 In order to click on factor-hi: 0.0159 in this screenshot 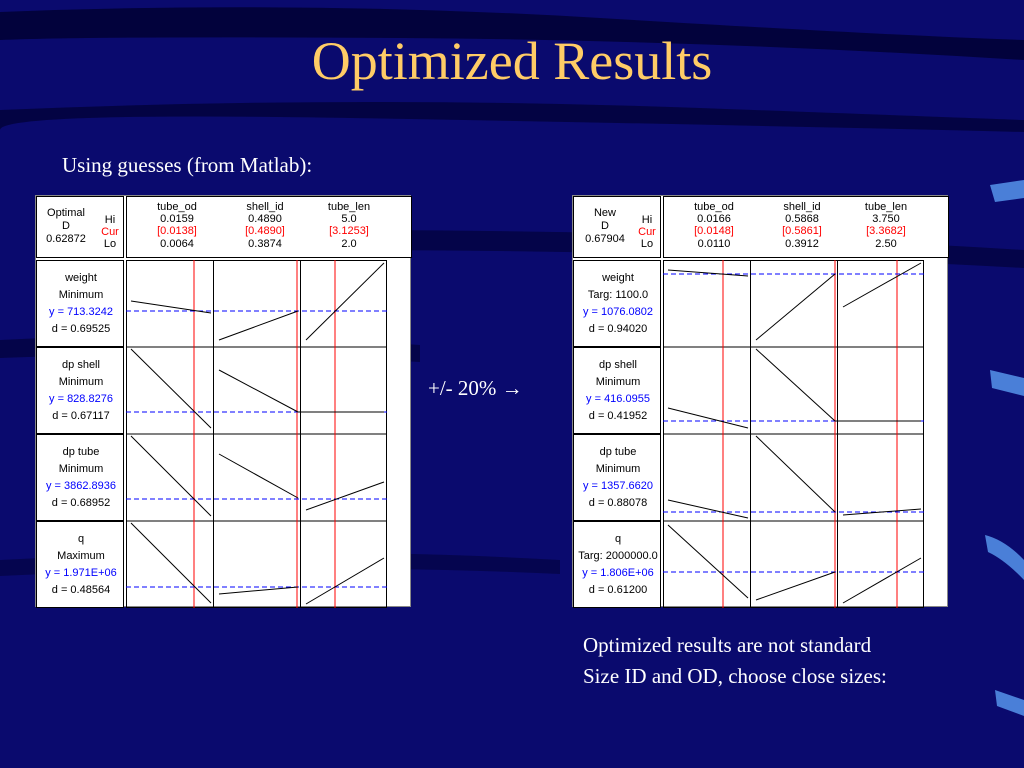, I will do `click(177, 219)`.